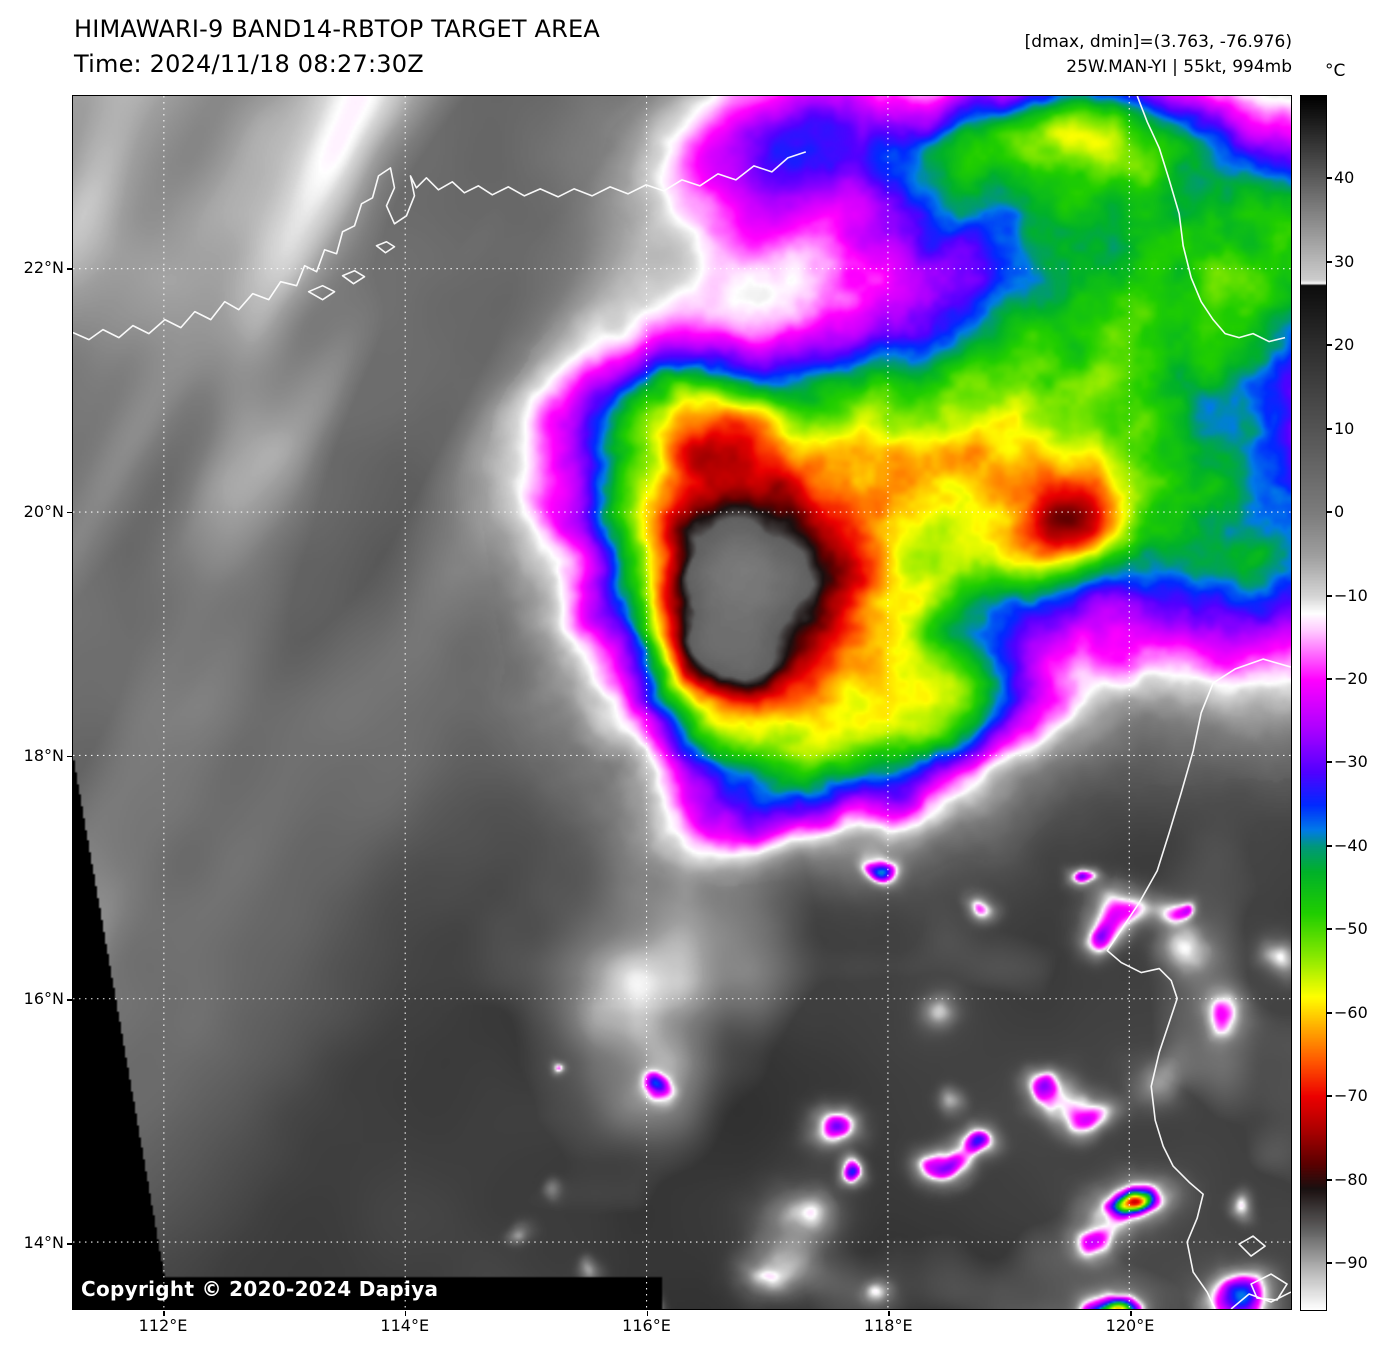 This screenshot has width=1390, height=1359. I want to click on lon-label-120e: 120°E, so click(1130, 1325).